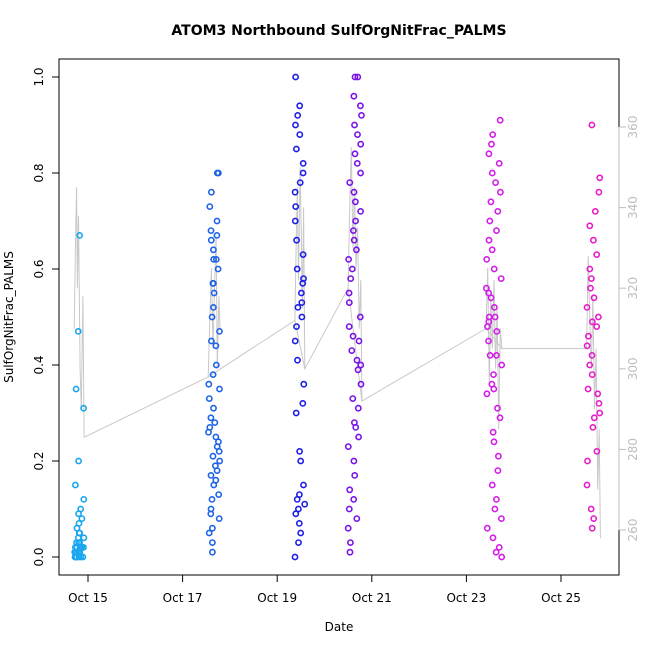  What do you see at coordinates (633, 530) in the screenshot?
I see `y2-tick-label: 260` at bounding box center [633, 530].